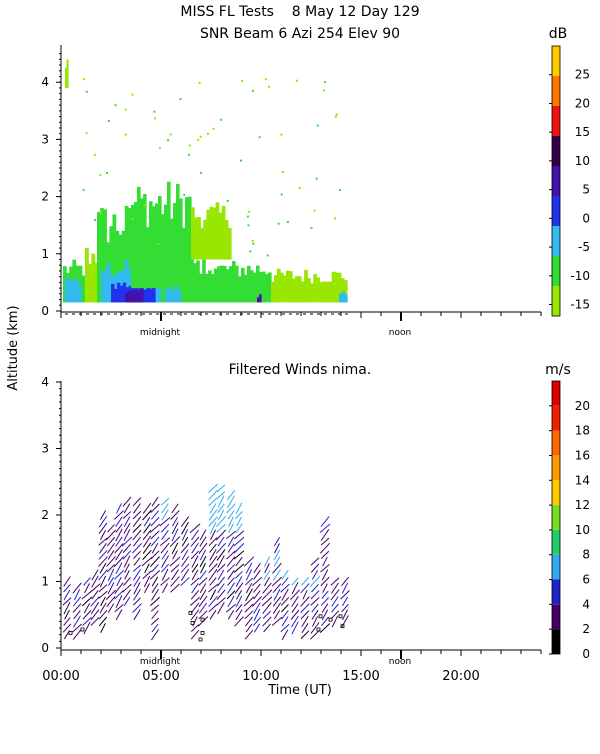  I want to click on calm-wind-marker, so click(192, 623).